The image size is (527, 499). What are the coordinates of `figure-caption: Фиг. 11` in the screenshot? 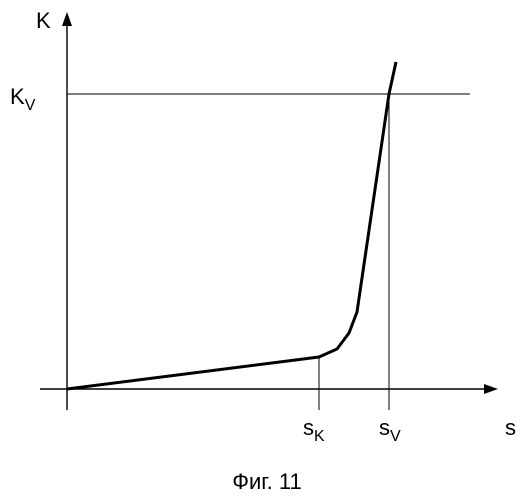 It's located at (266, 481).